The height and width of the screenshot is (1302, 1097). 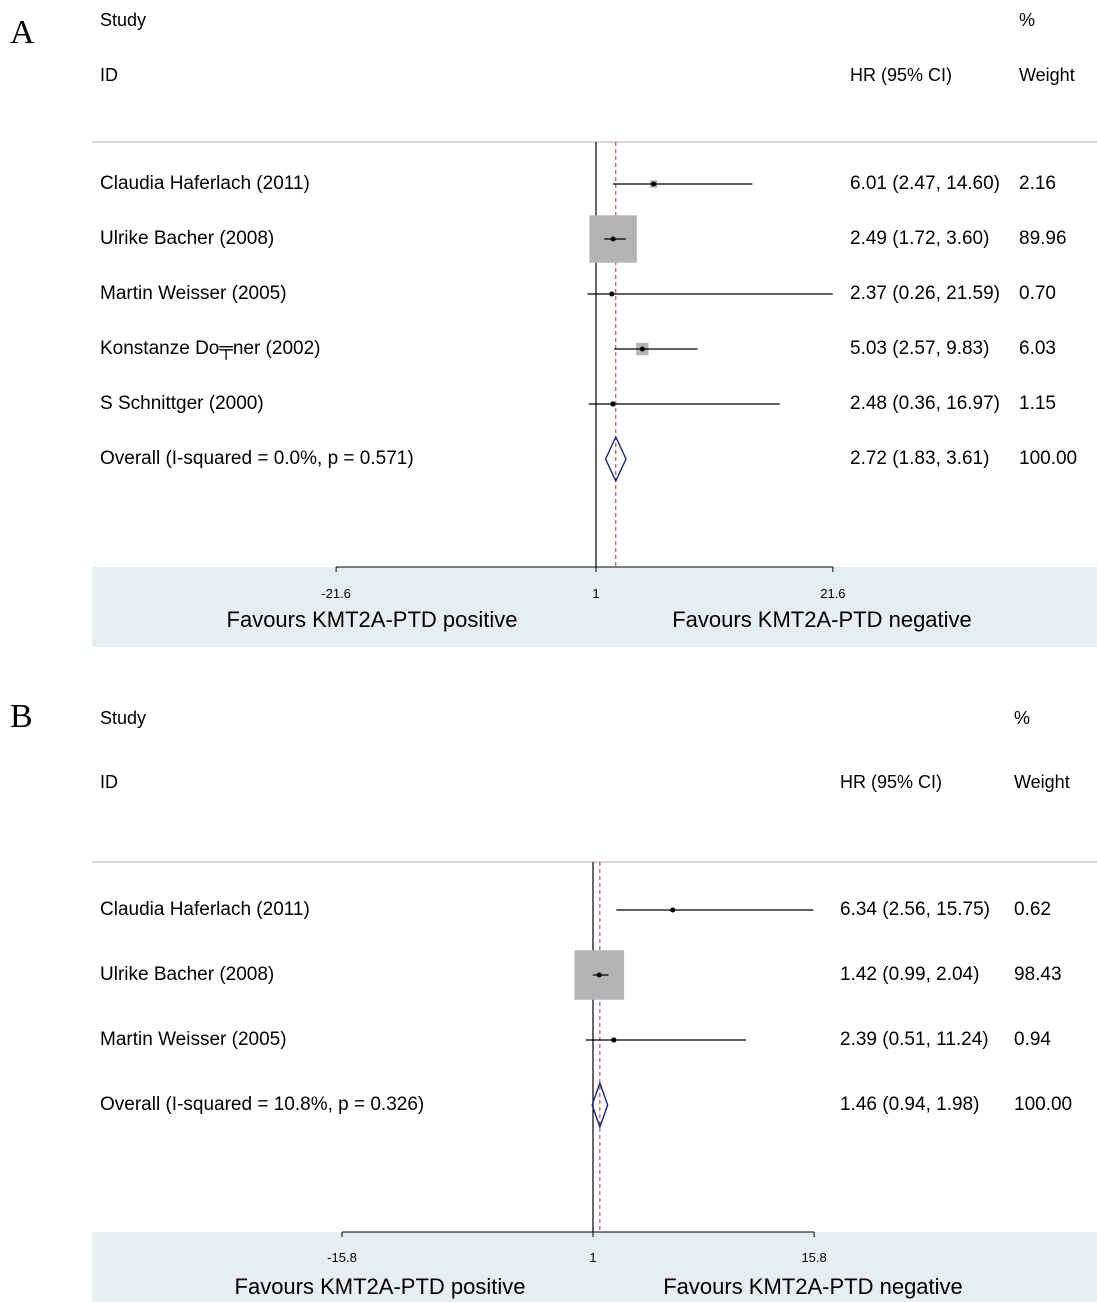 I want to click on study-ci-text: 6.34 (2.56, 15.75), so click(x=915, y=909).